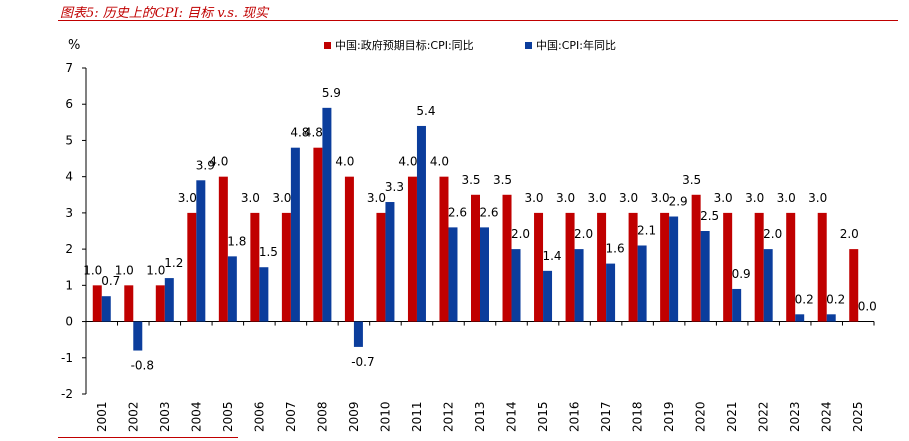  Describe the element at coordinates (732, 416) in the screenshot. I see `x-tick-label: 2021` at that location.